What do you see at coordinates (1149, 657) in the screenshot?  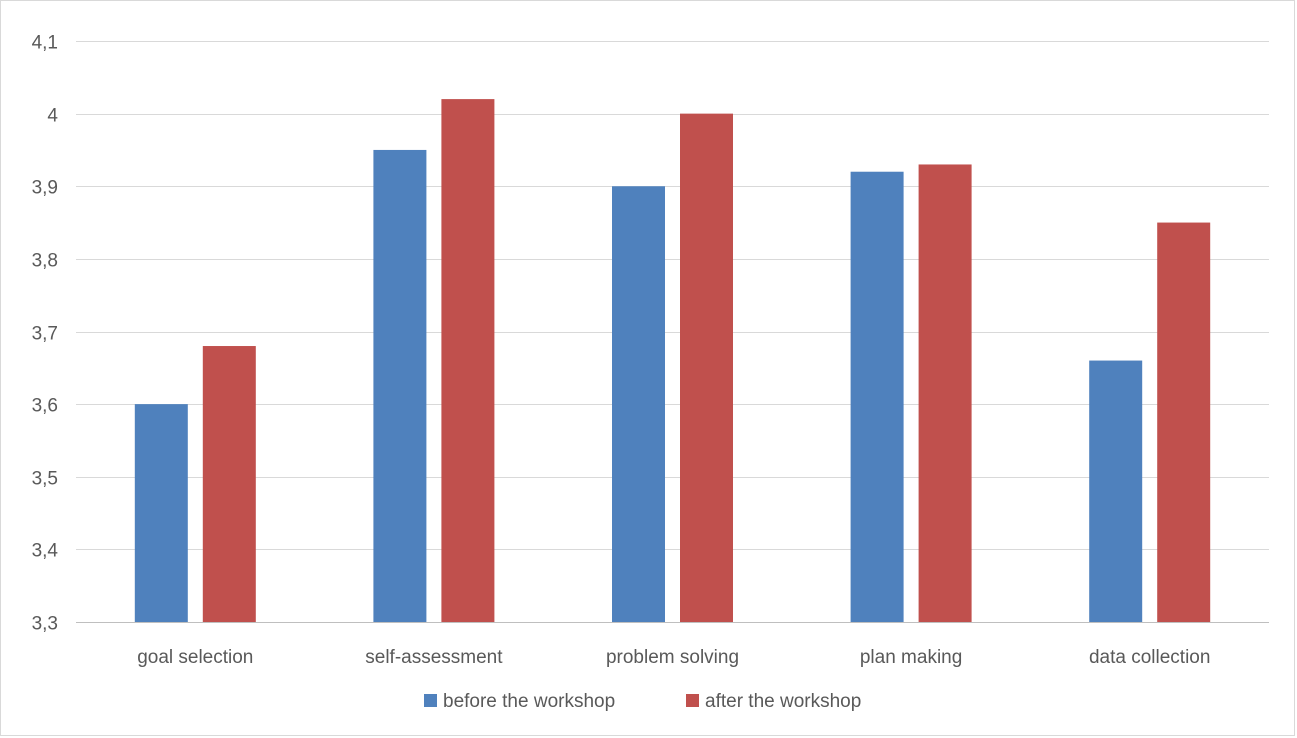 I see `x-tick-label: data collection` at bounding box center [1149, 657].